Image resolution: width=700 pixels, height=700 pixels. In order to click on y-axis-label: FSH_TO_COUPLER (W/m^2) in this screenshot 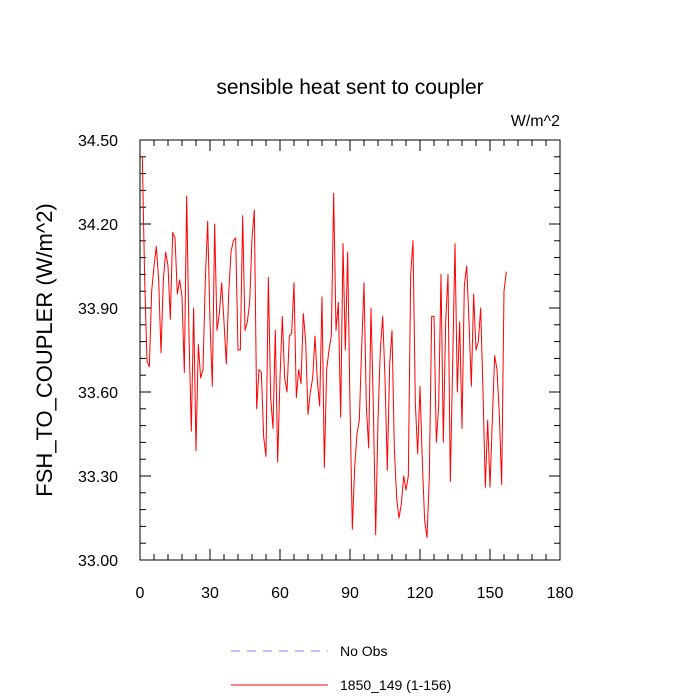, I will do `click(44, 350)`.